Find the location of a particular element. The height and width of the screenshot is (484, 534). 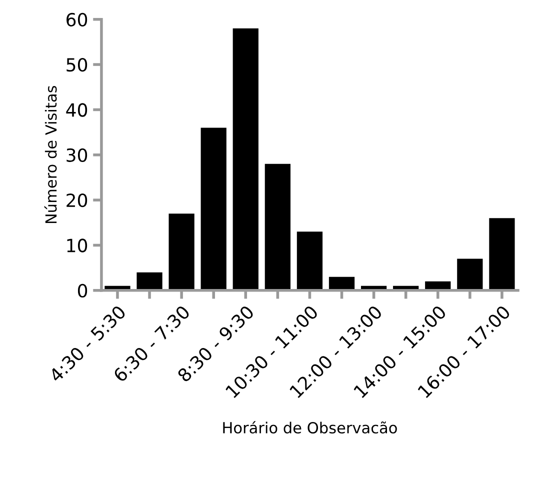

y-tick-label: 10 is located at coordinates (77, 245).